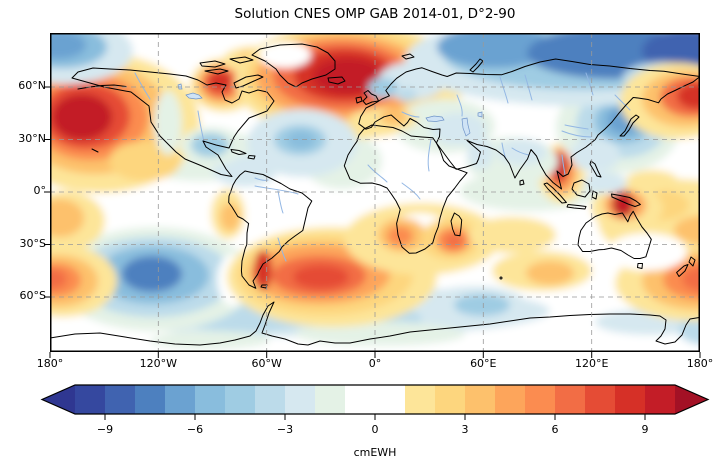  What do you see at coordinates (158, 363) in the screenshot?
I see `lon-tick-label: 120°W` at bounding box center [158, 363].